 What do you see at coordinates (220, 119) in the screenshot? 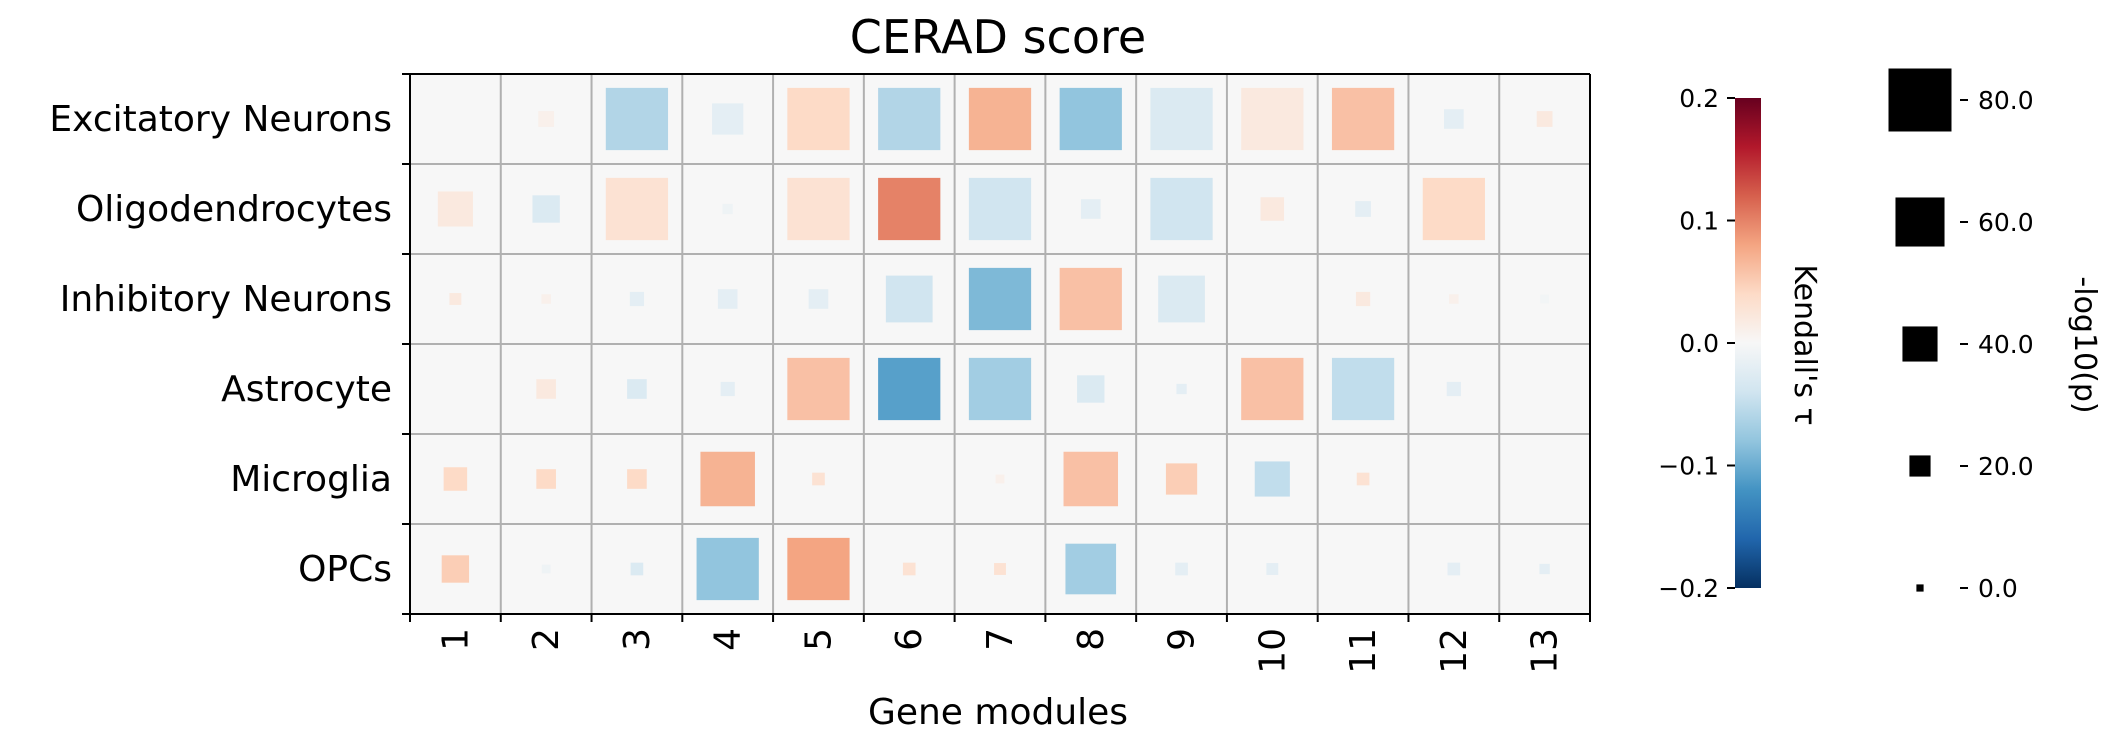
I see `y-tick-label: Excitatory Neurons` at bounding box center [220, 119].